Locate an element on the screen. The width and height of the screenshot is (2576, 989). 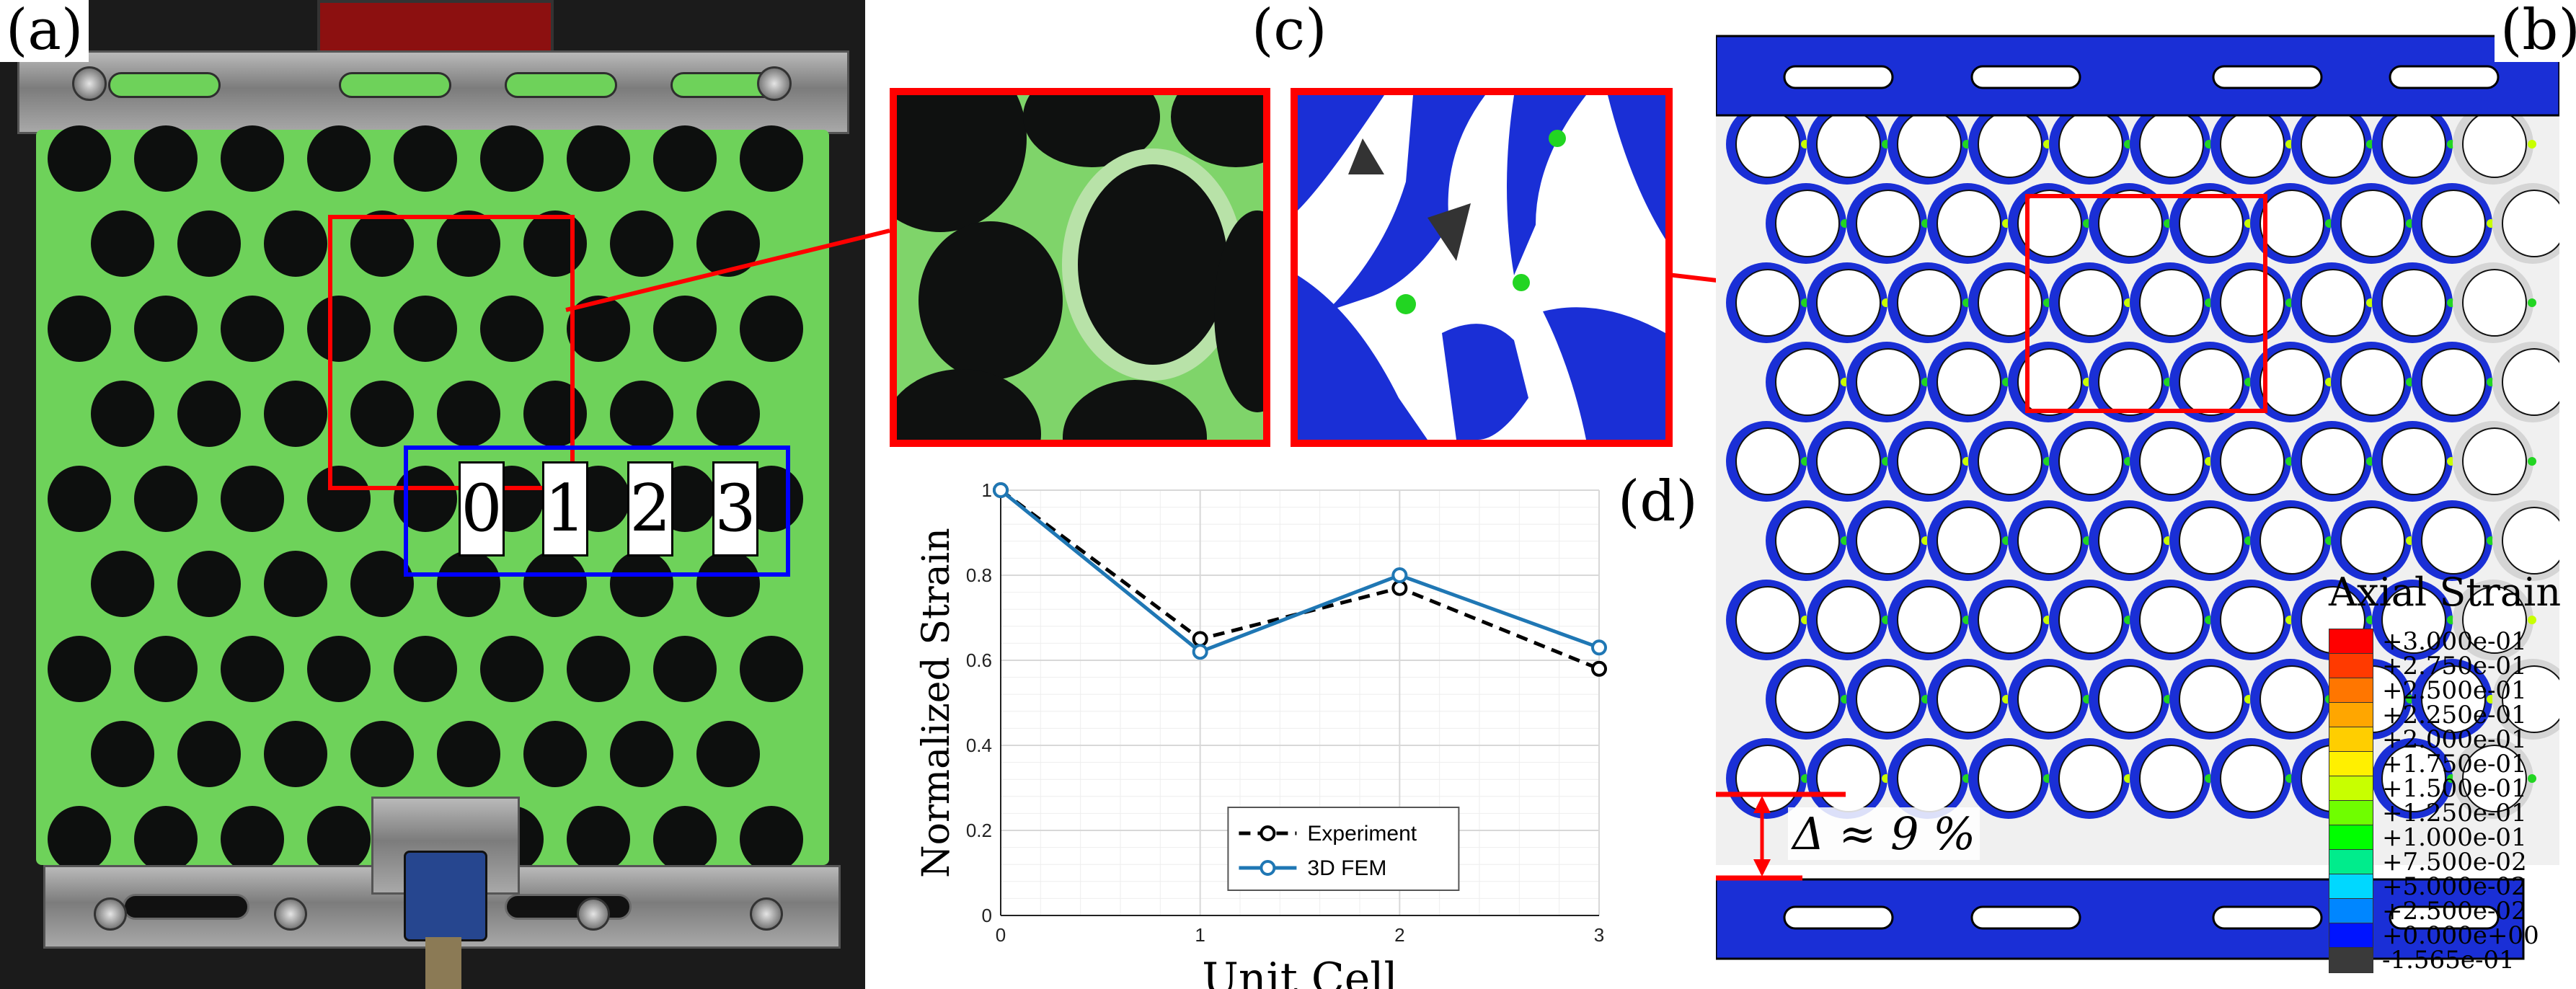
legend-label: +5.000e-02 is located at coordinates (2454, 887).